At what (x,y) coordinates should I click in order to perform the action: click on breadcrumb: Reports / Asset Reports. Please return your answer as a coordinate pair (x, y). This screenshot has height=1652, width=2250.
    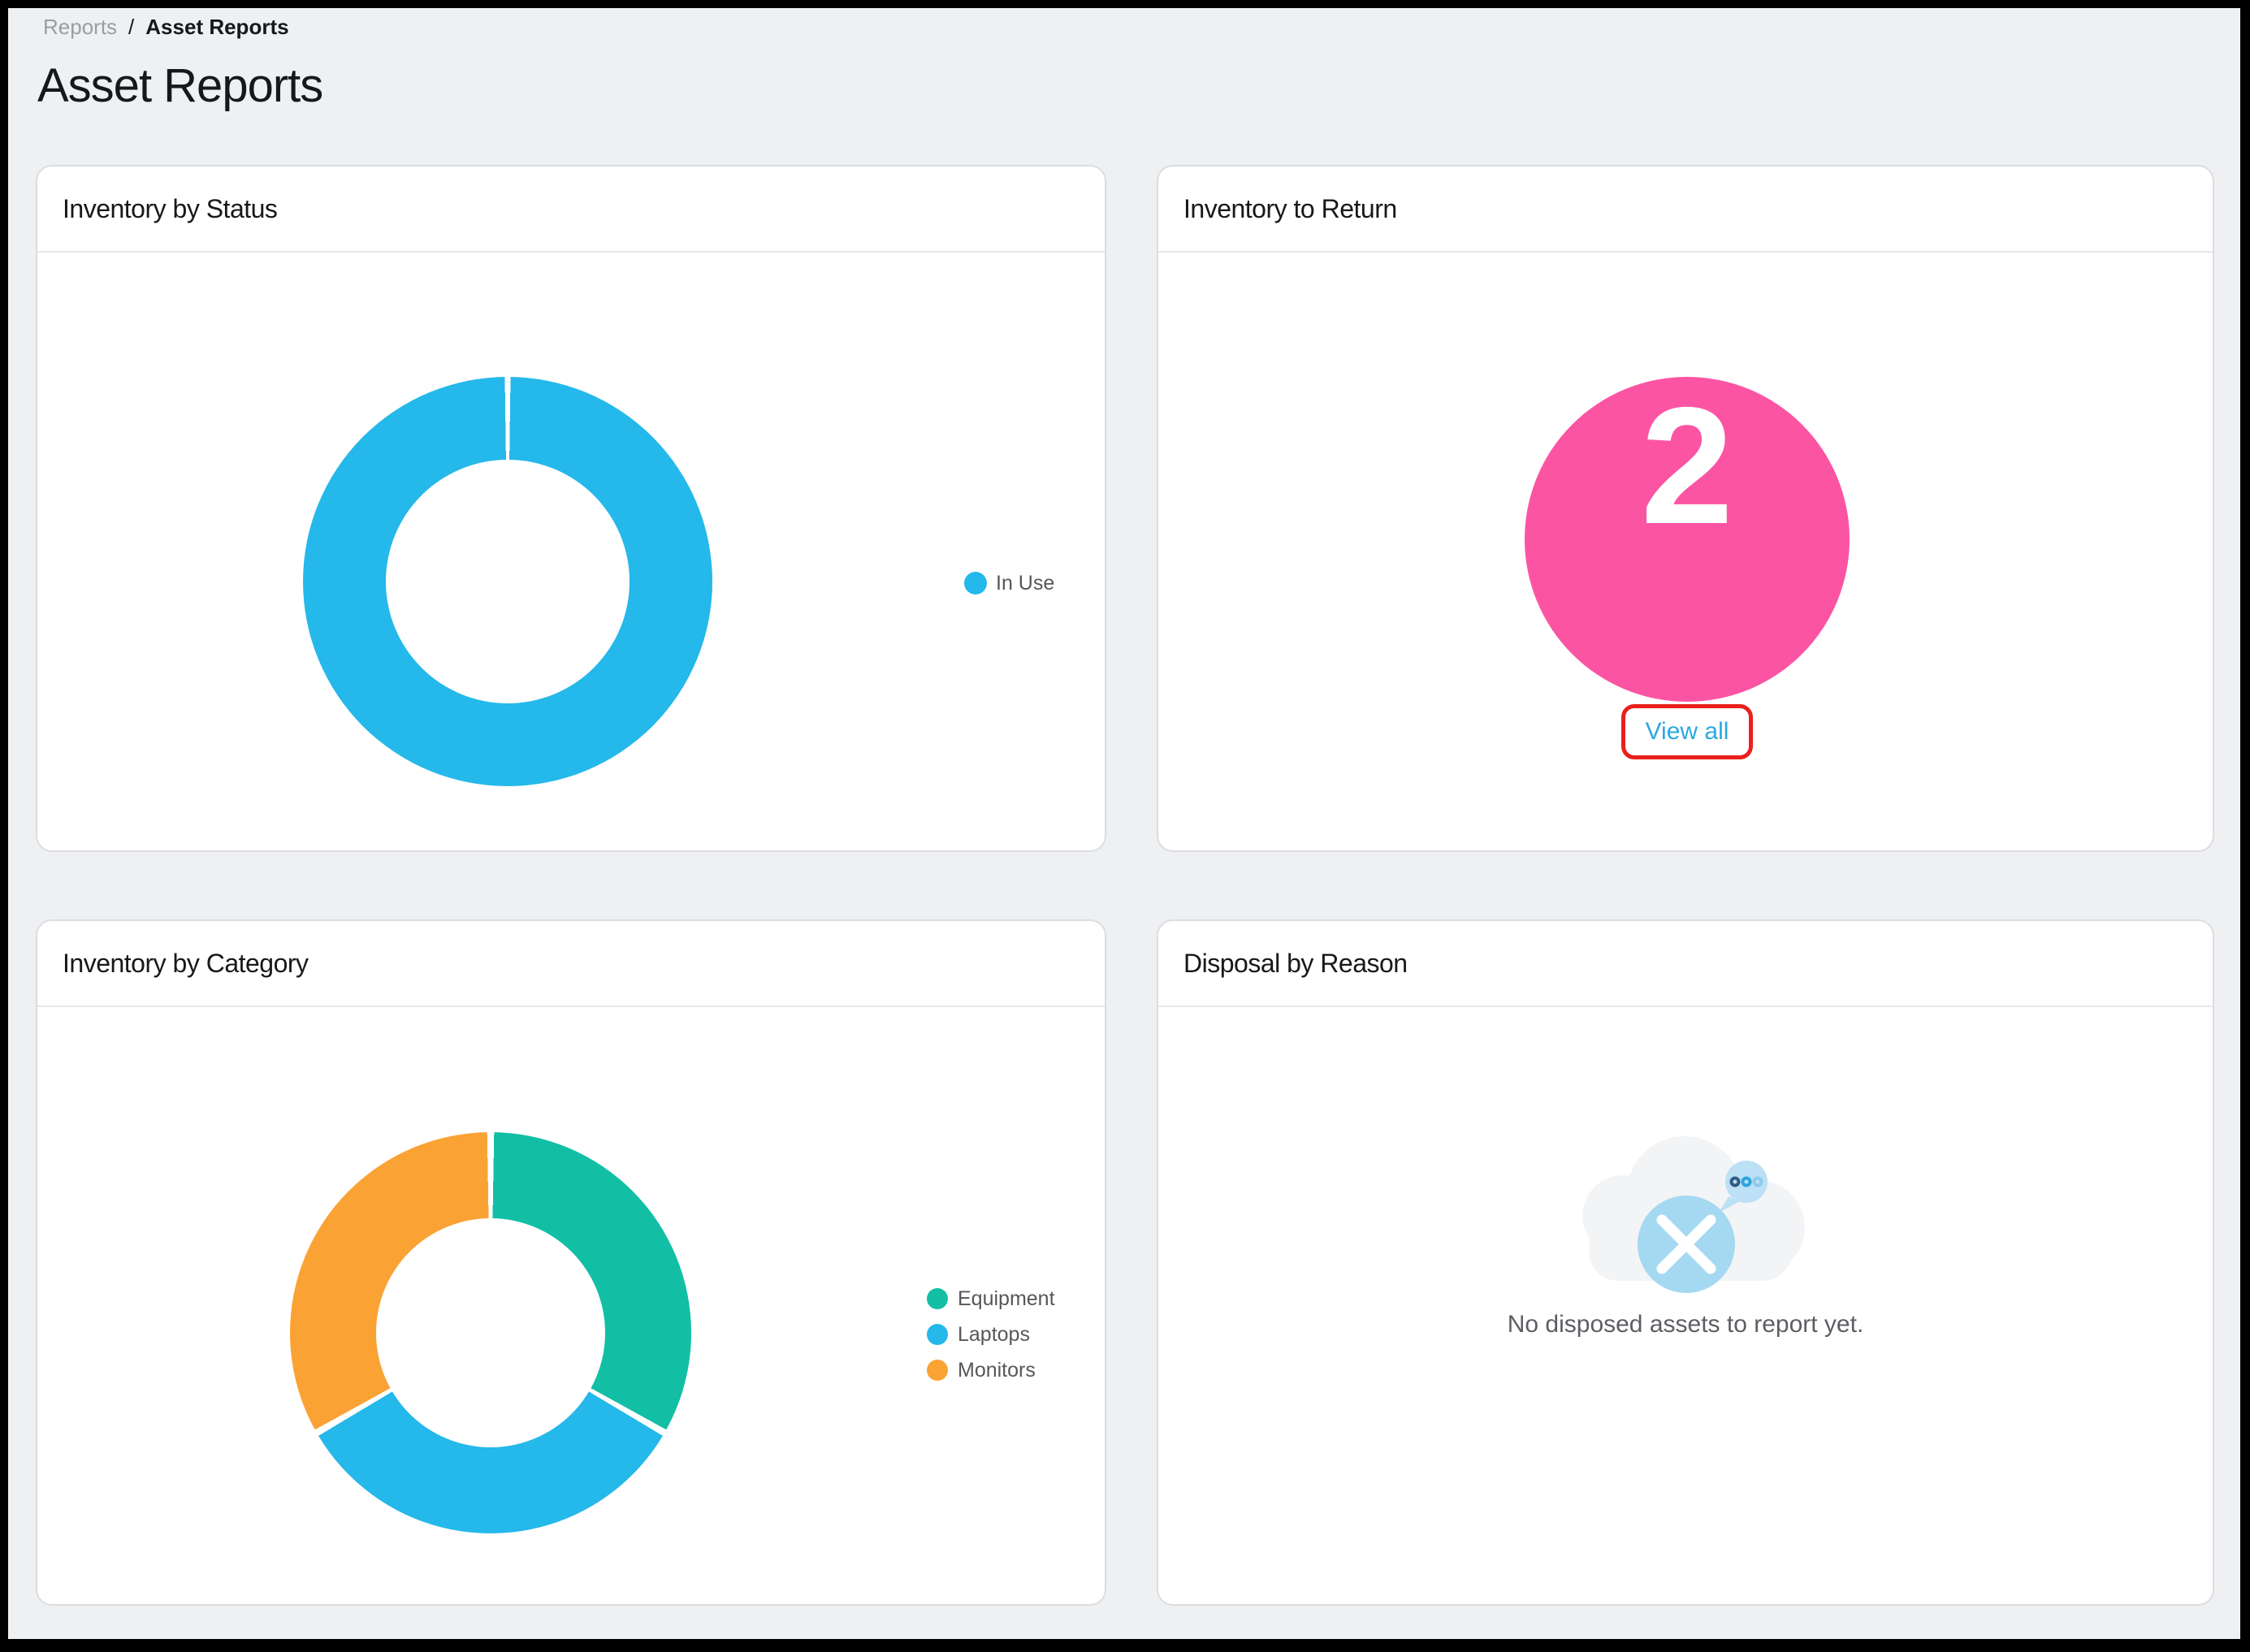
    Looking at the image, I should click on (166, 27).